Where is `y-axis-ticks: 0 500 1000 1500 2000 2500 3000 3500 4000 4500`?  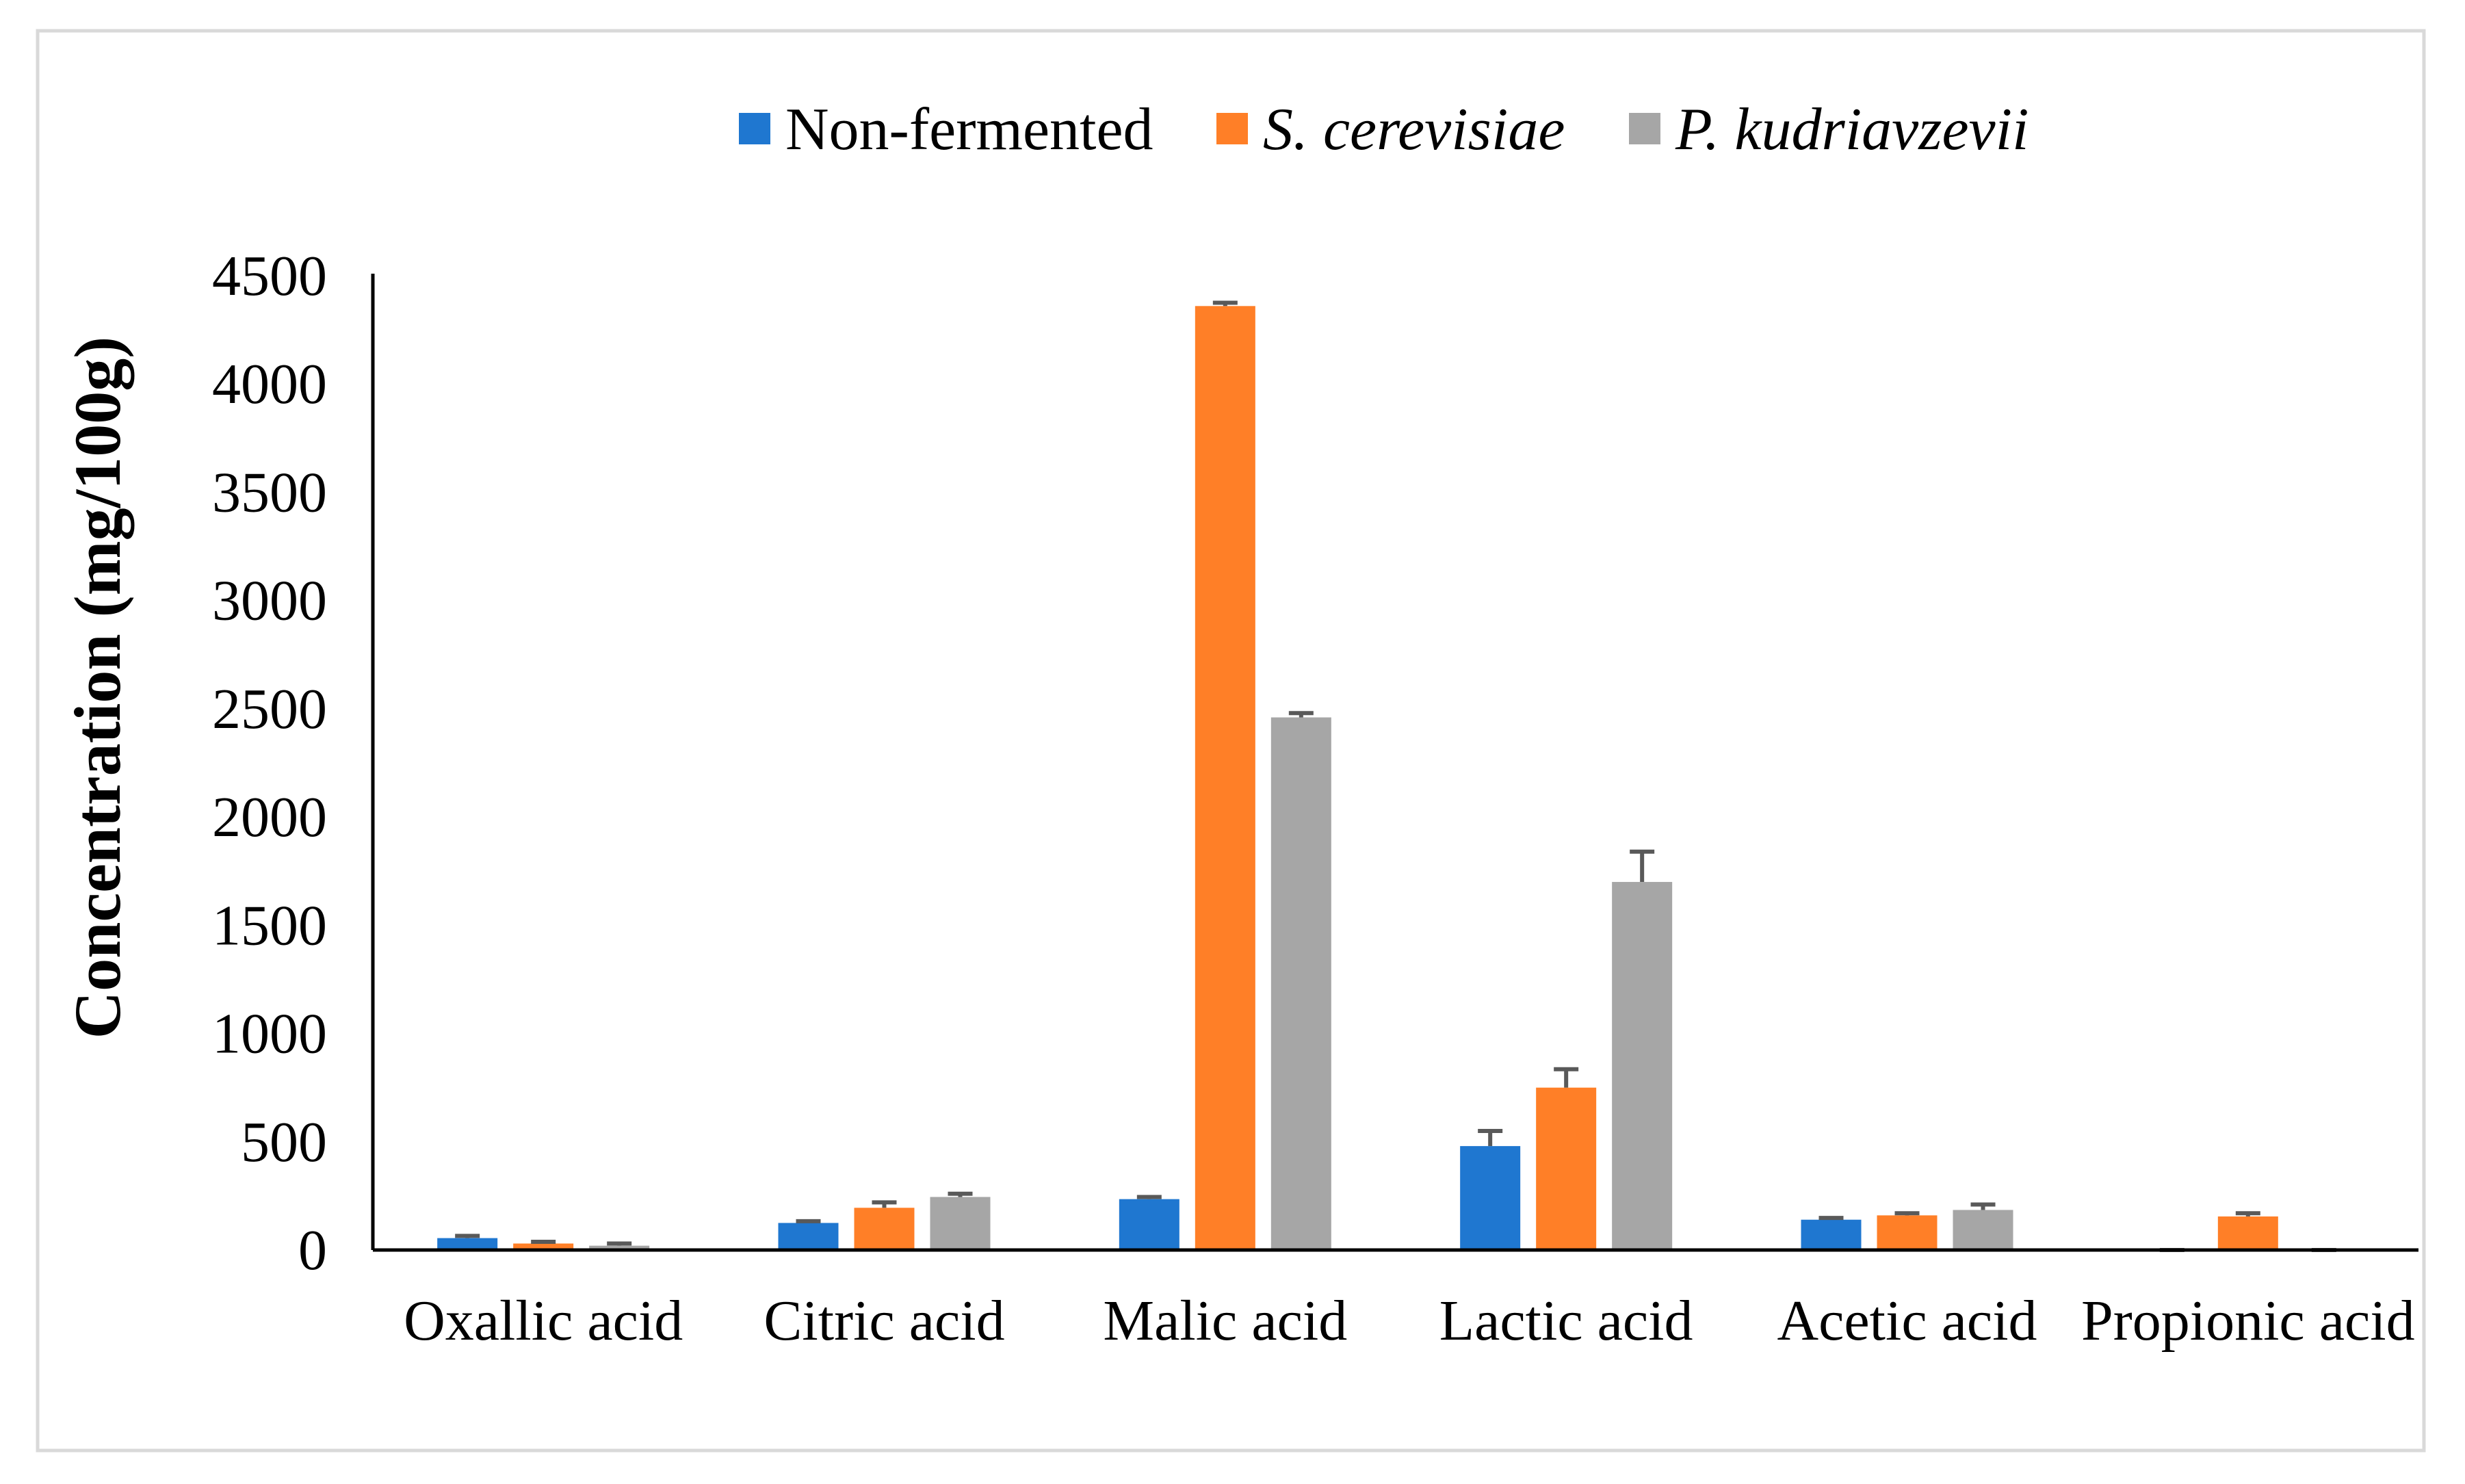
y-axis-ticks: 0 500 1000 1500 2000 2500 3000 3500 4000 4500 is located at coordinates (269, 763).